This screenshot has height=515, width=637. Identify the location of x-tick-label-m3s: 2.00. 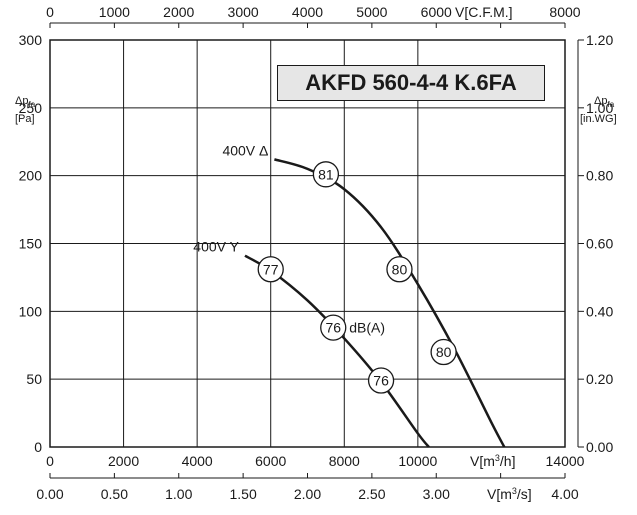
(307, 494).